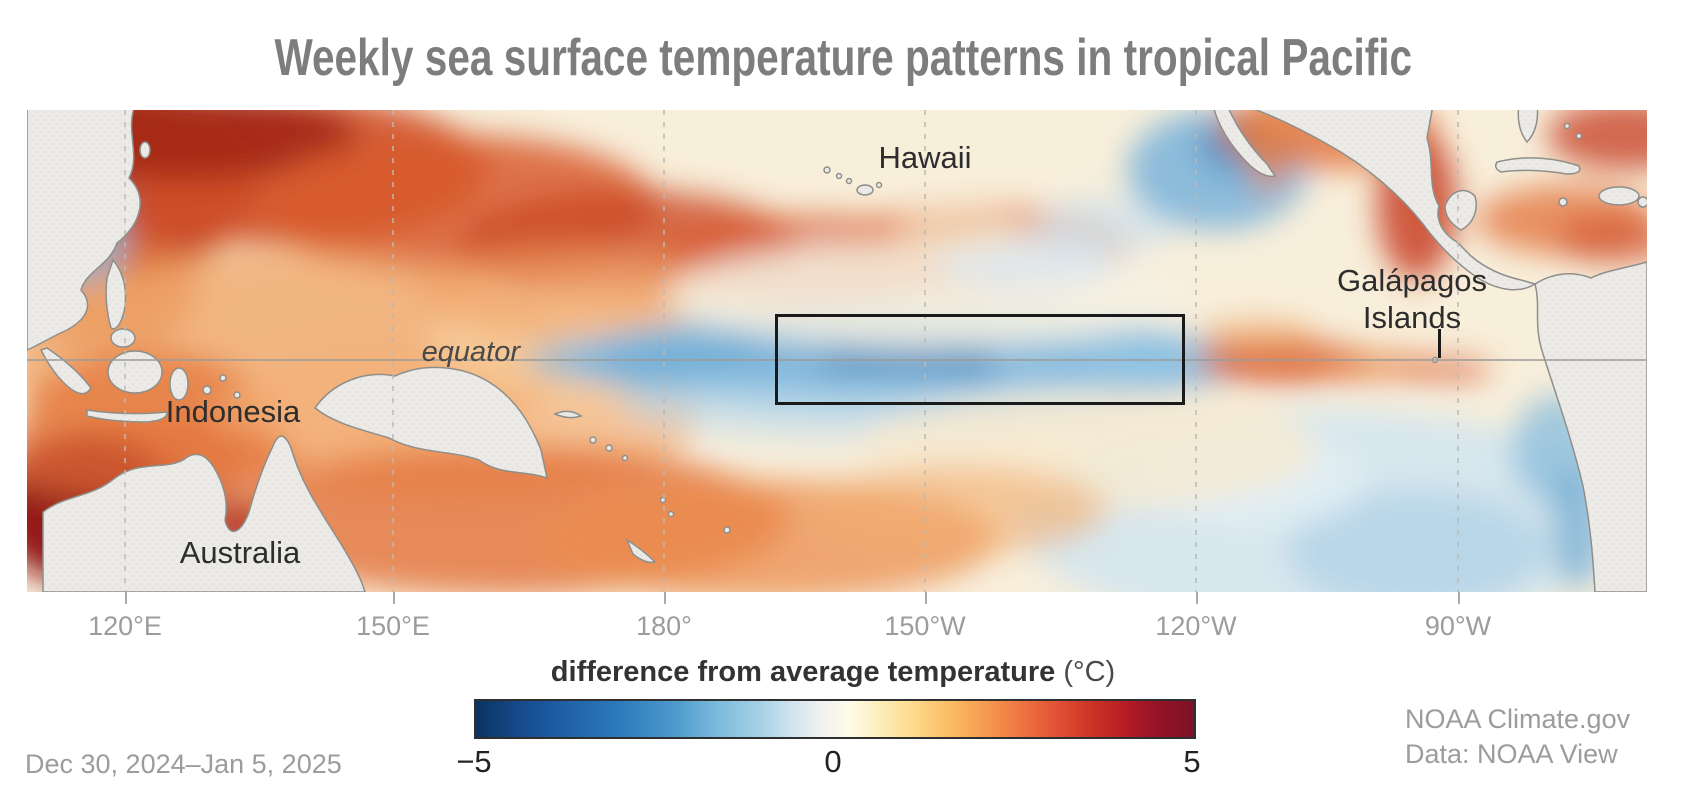  Describe the element at coordinates (1196, 626) in the screenshot. I see `axis-label-120w: 120°W` at that location.